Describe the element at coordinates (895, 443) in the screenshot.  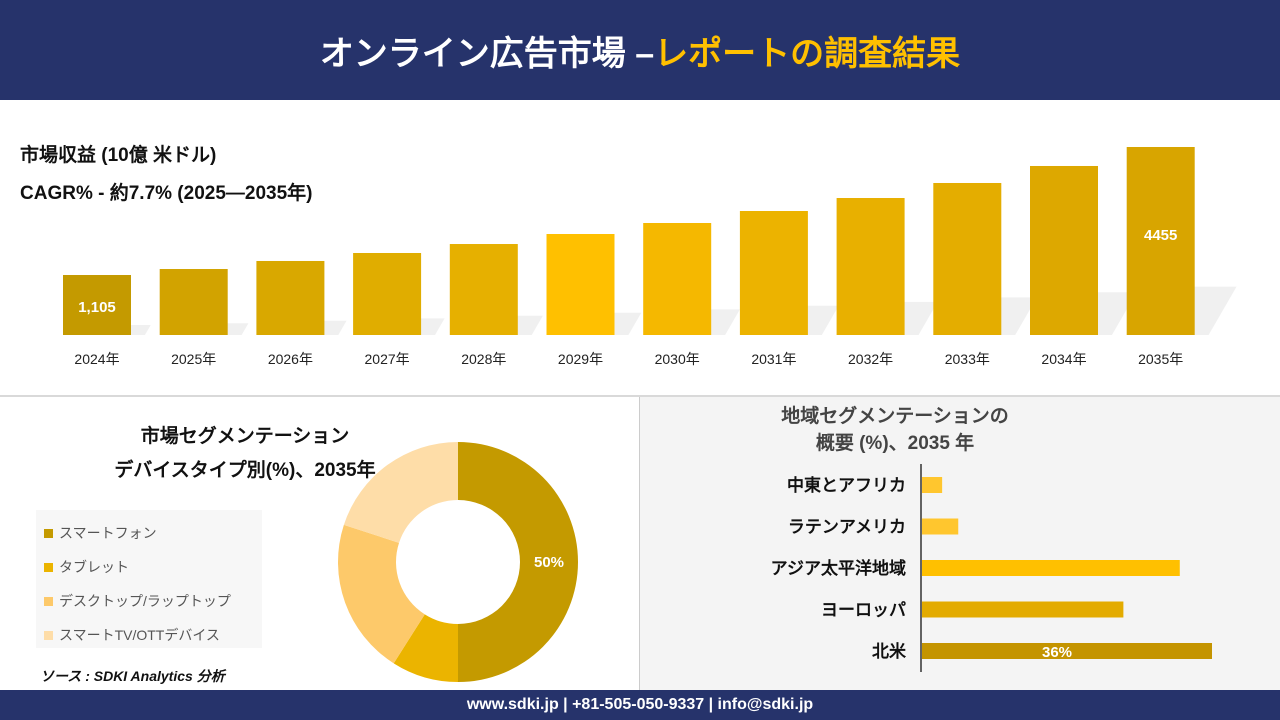
I see `region-title-line: 概要 (%)、2035 年` at that location.